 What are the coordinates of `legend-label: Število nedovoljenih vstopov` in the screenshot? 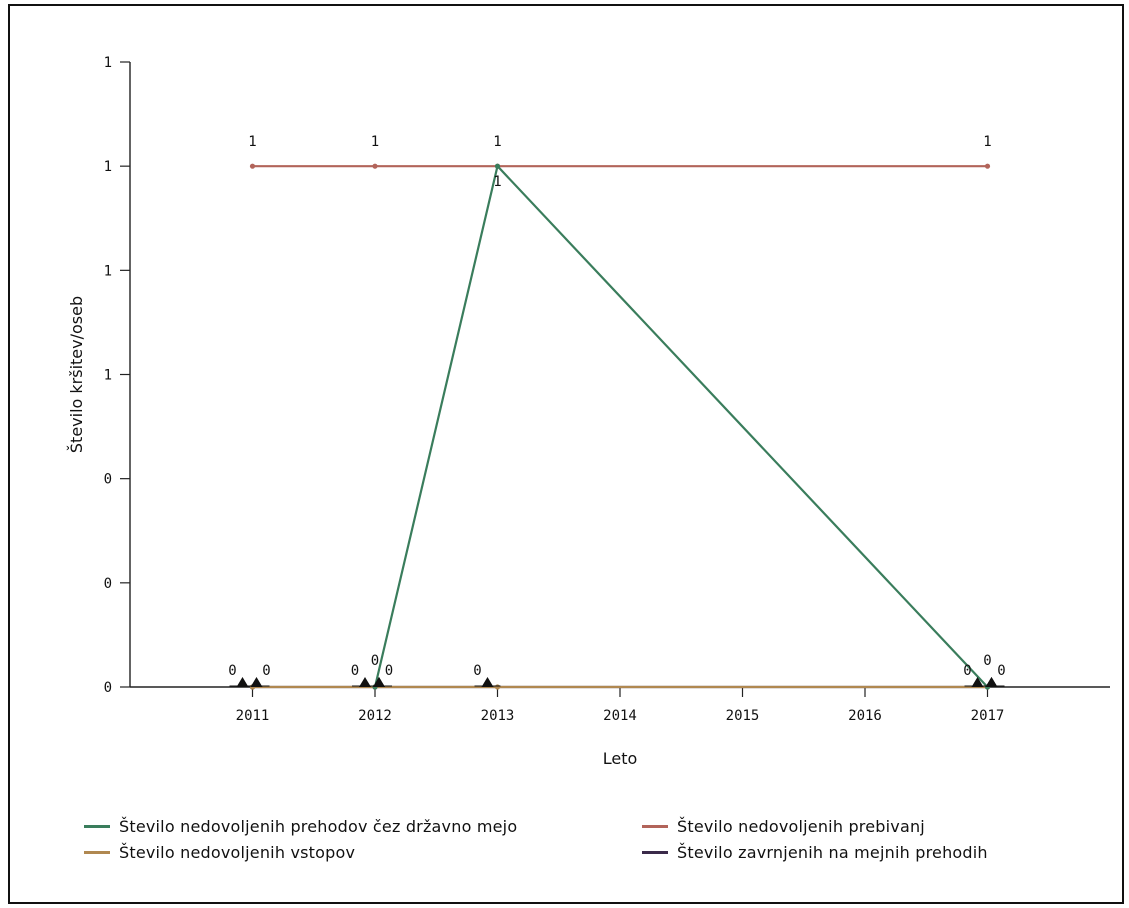 It's located at (237, 852).